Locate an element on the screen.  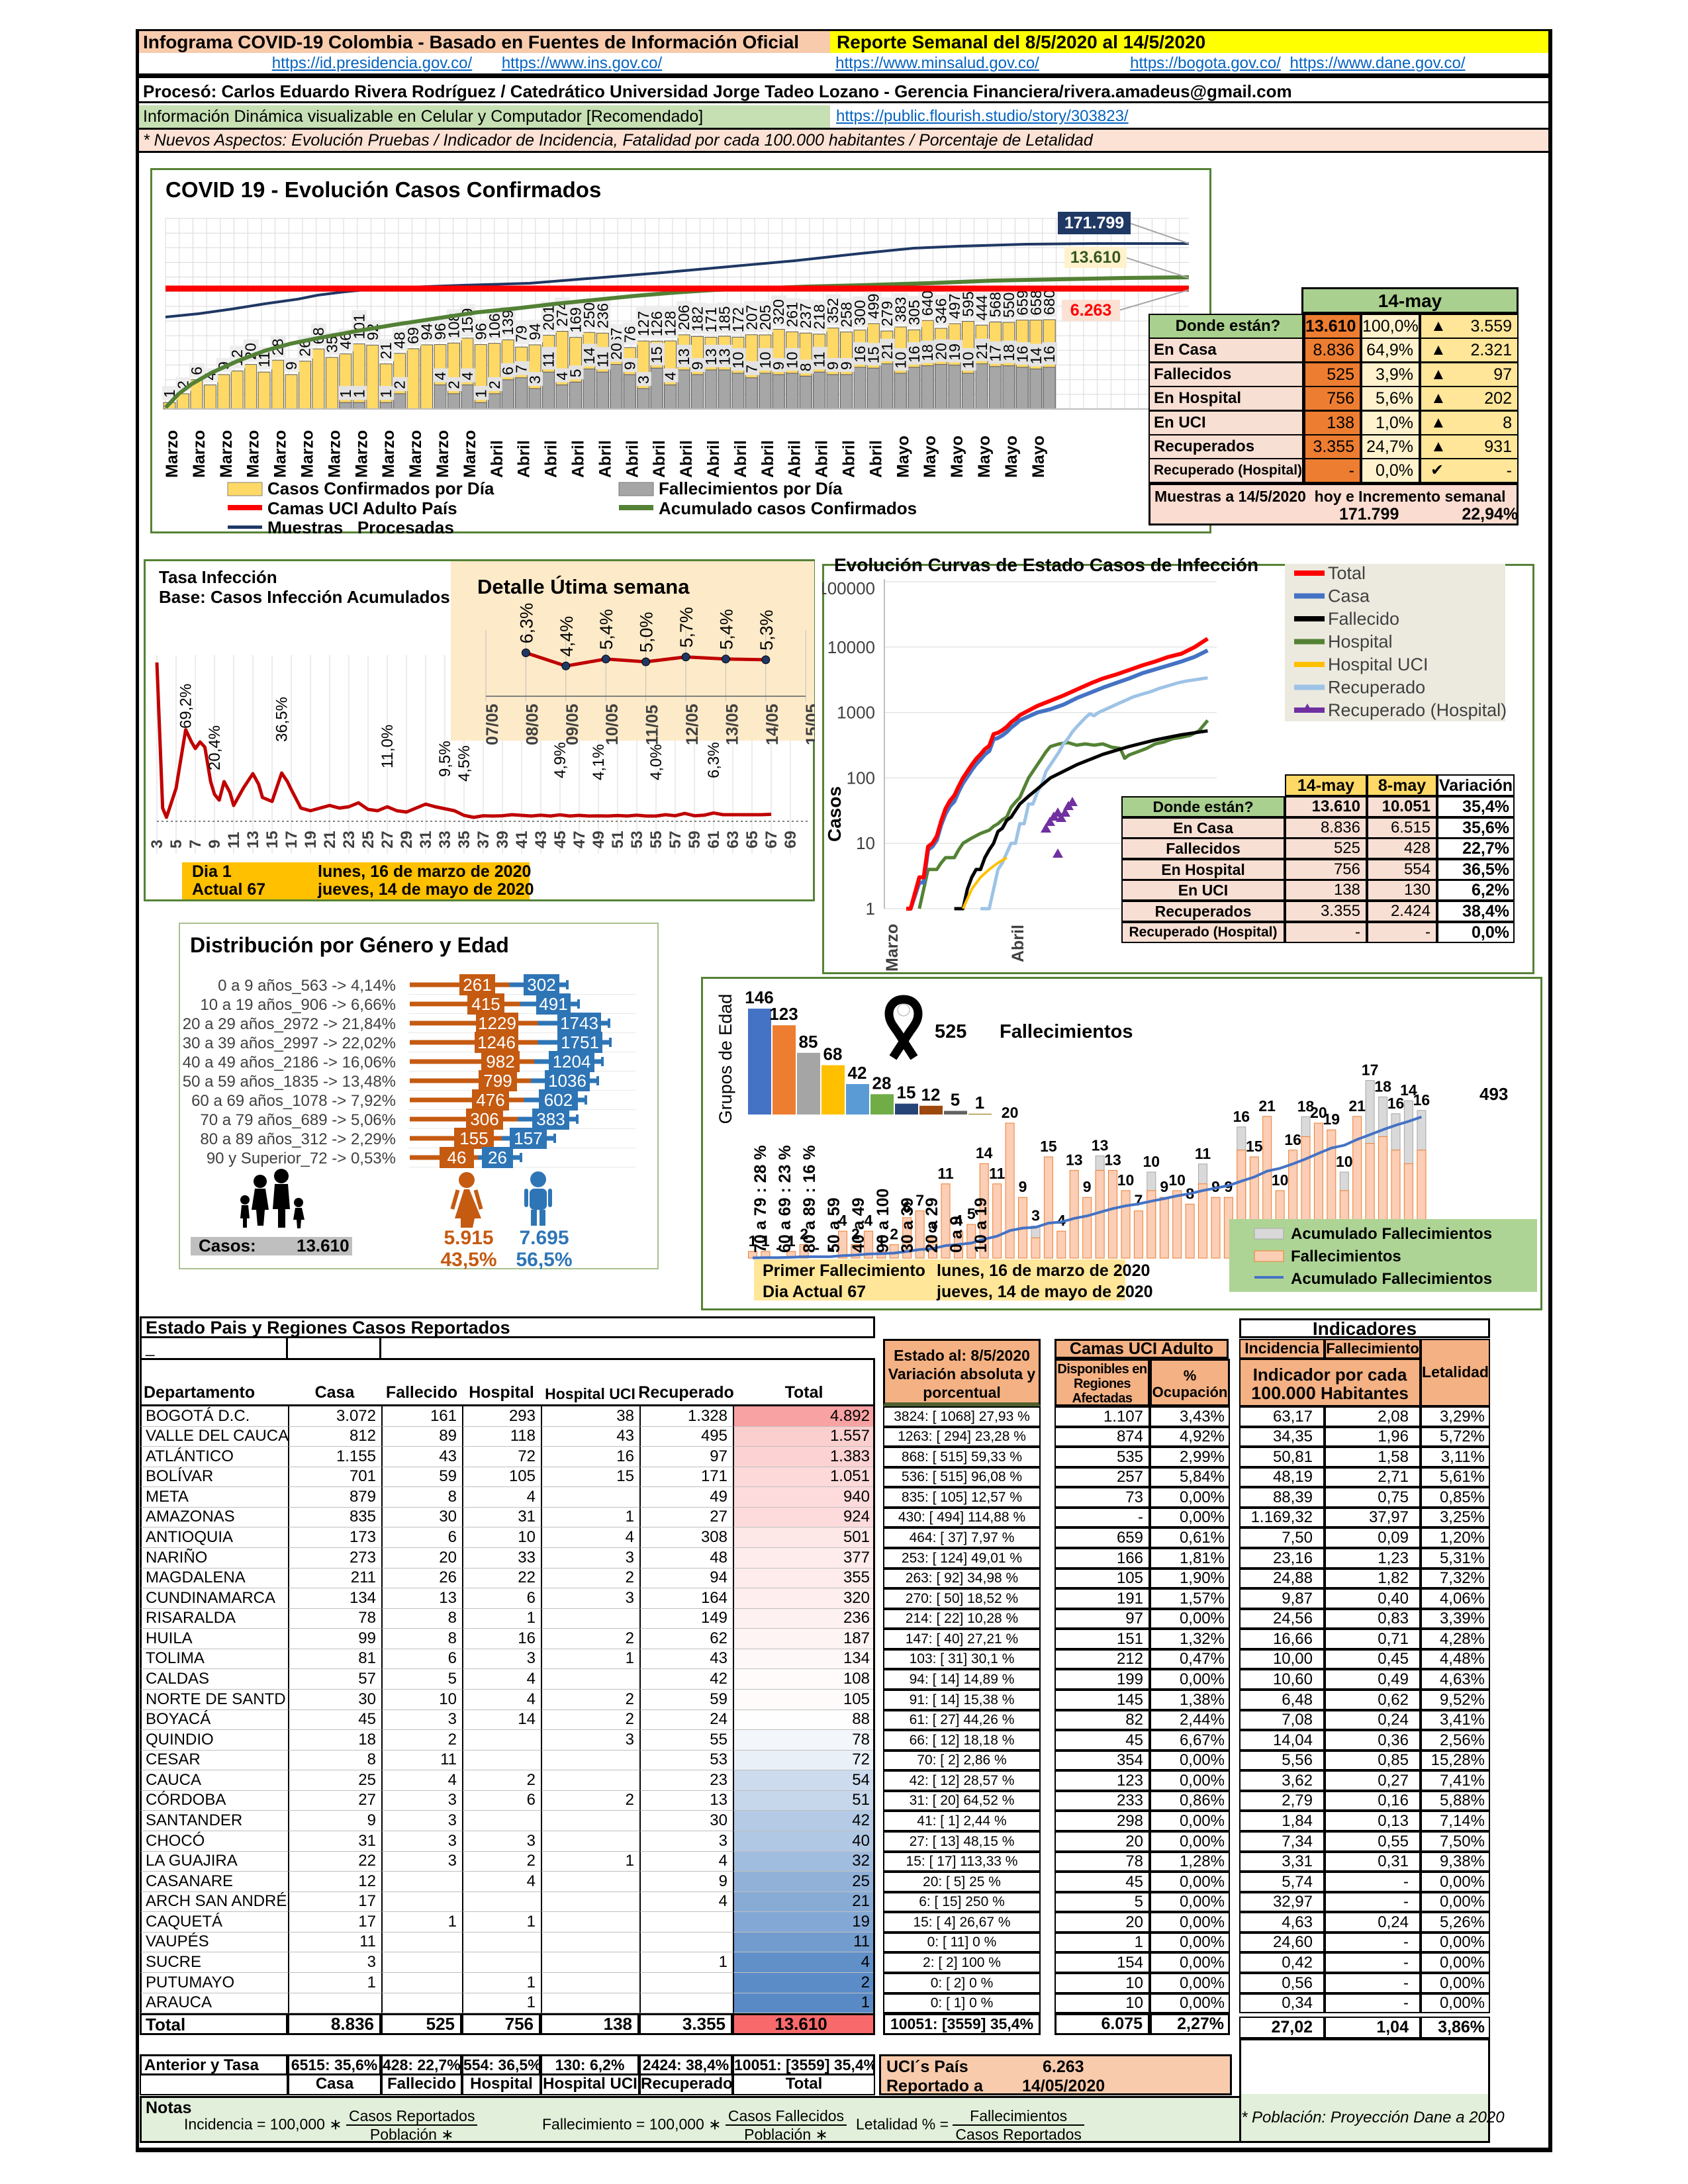
svg-text: 94 is located at coordinates (427, 331).